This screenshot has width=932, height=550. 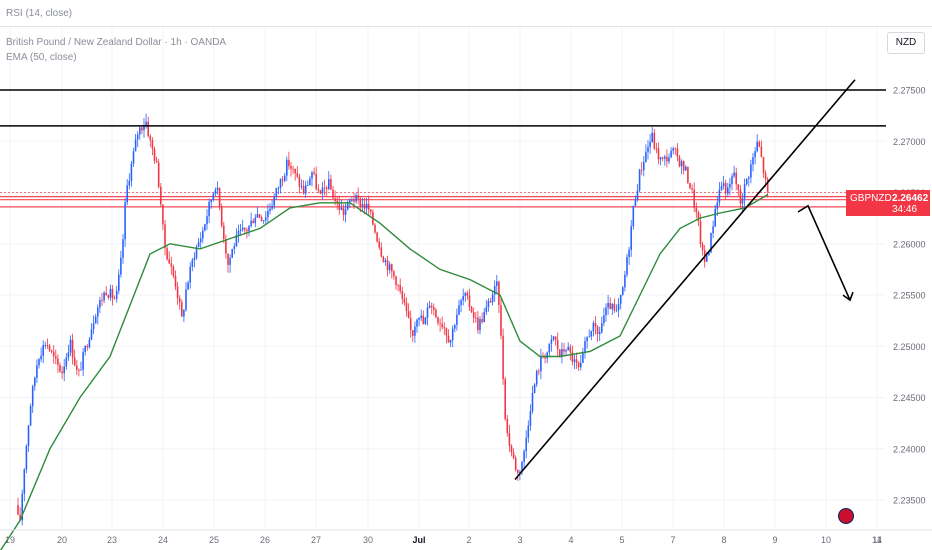 What do you see at coordinates (316, 540) in the screenshot?
I see `x-tick-label: 27` at bounding box center [316, 540].